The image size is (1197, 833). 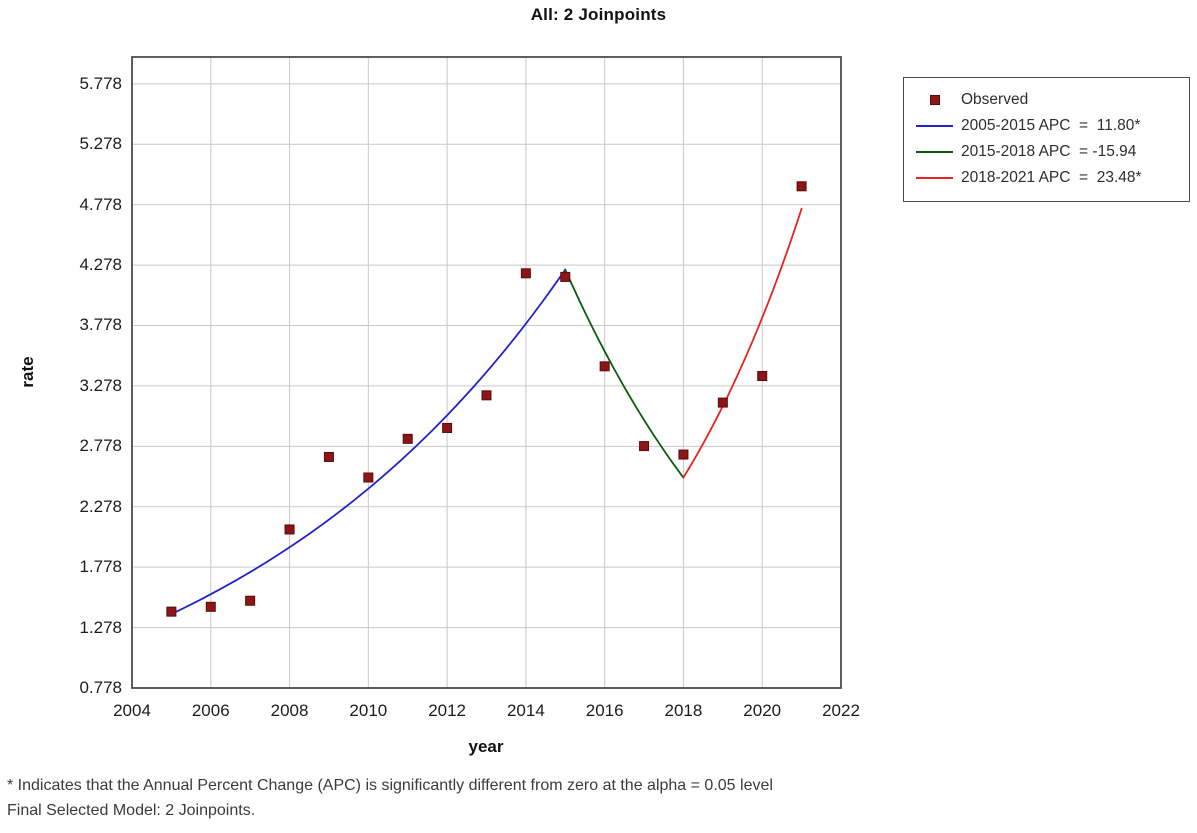 What do you see at coordinates (525, 710) in the screenshot?
I see `x-tick-2014: 2014` at bounding box center [525, 710].